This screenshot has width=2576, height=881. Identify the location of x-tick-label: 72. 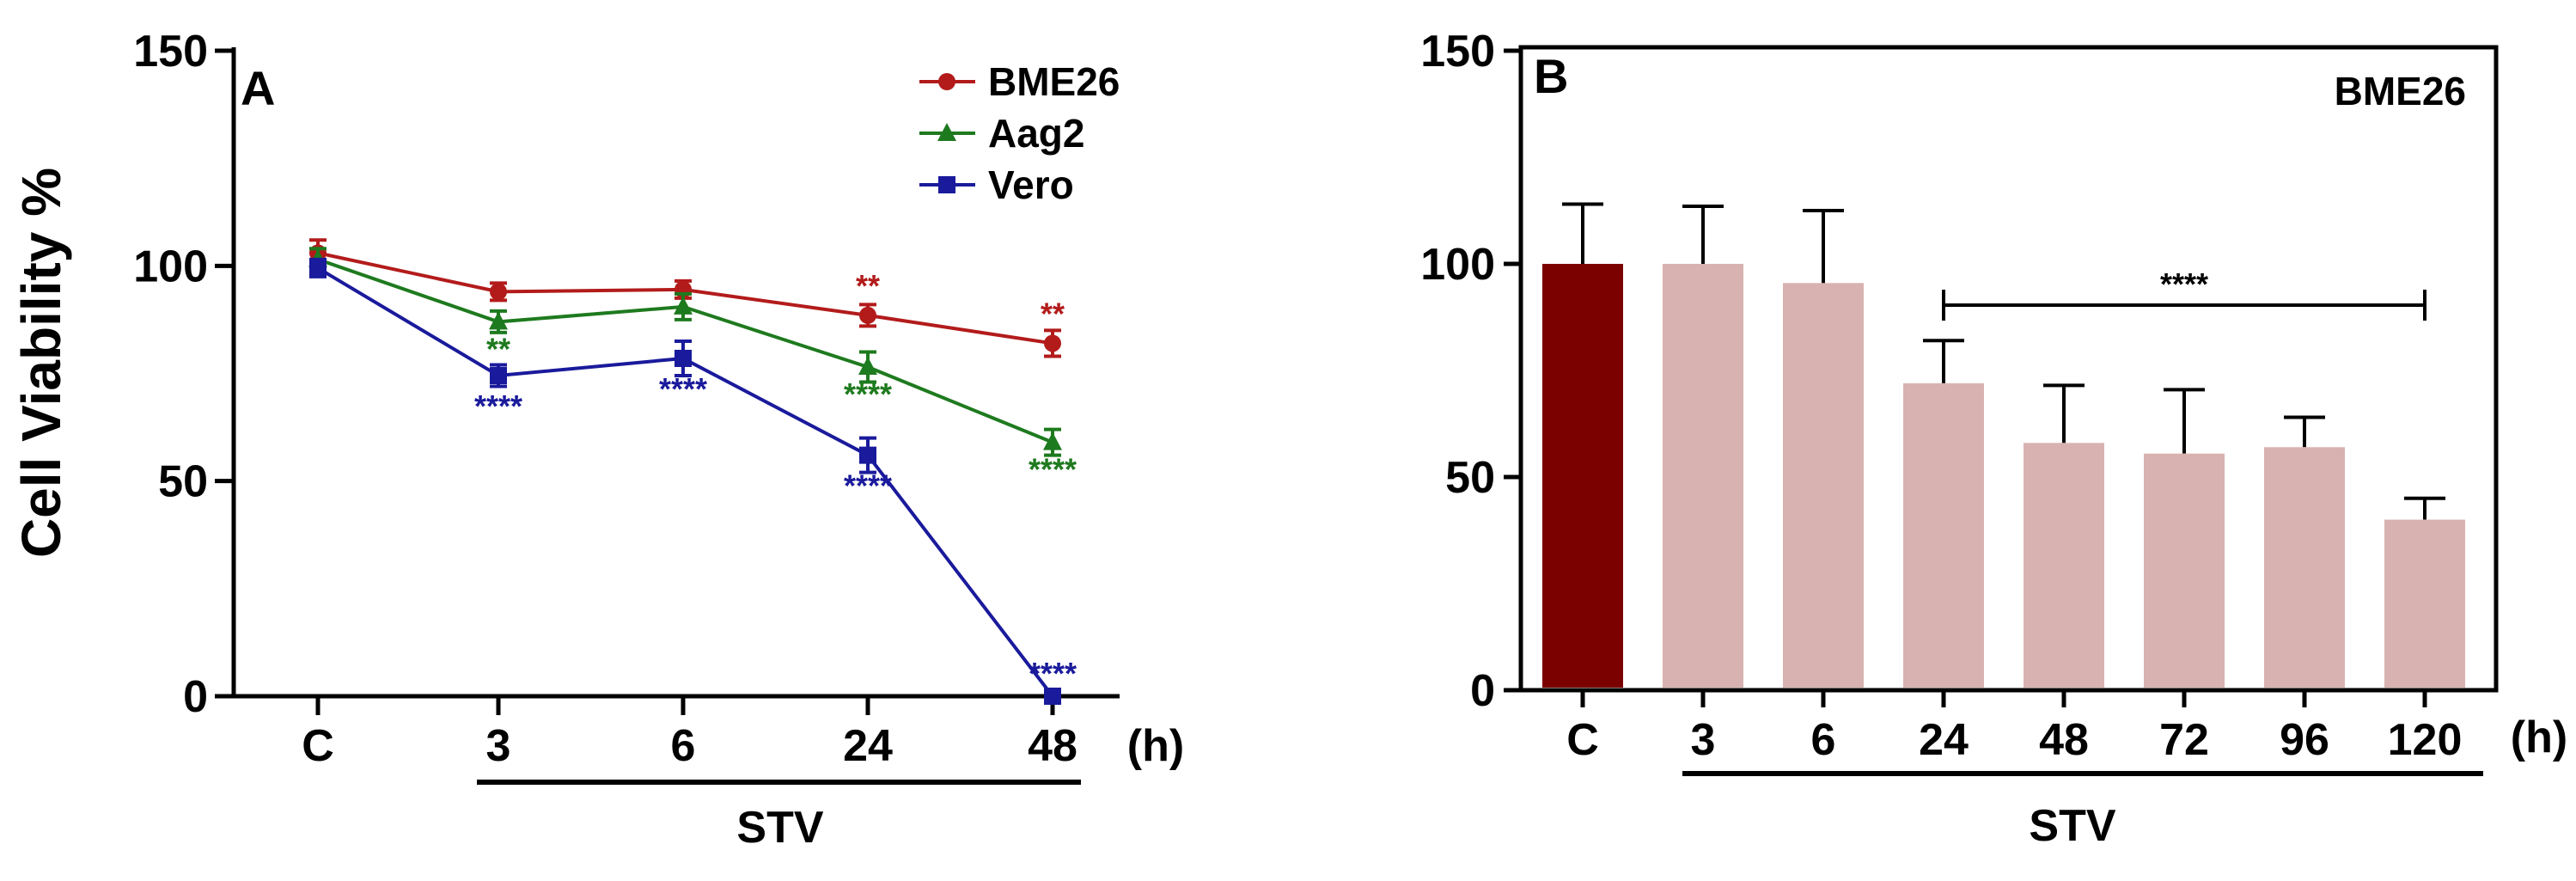
(2184, 740).